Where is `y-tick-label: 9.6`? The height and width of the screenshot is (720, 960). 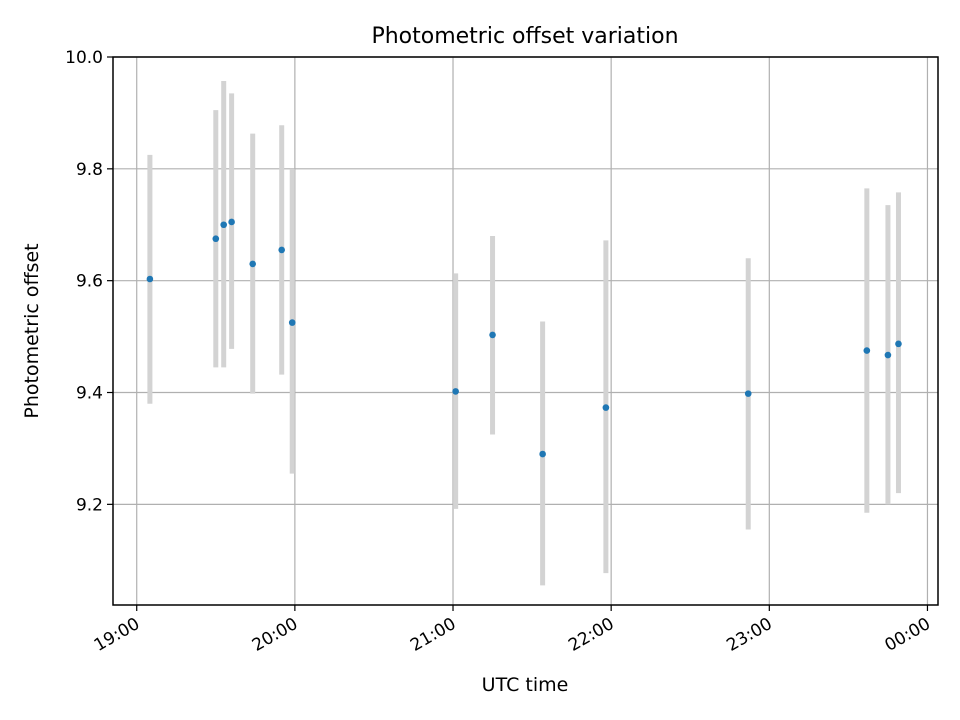 y-tick-label: 9.6 is located at coordinates (89, 282).